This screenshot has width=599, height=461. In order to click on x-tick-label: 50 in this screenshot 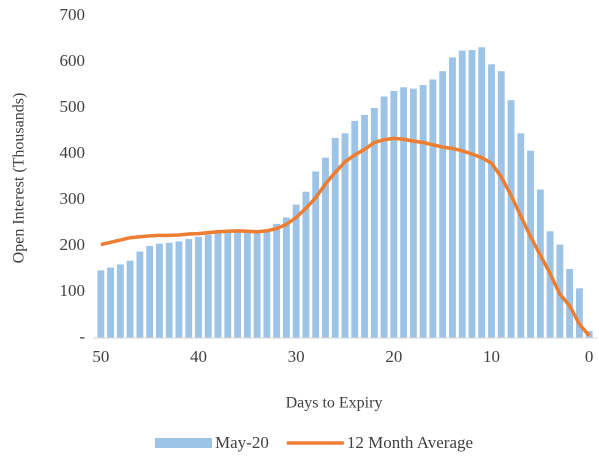, I will do `click(100, 356)`.